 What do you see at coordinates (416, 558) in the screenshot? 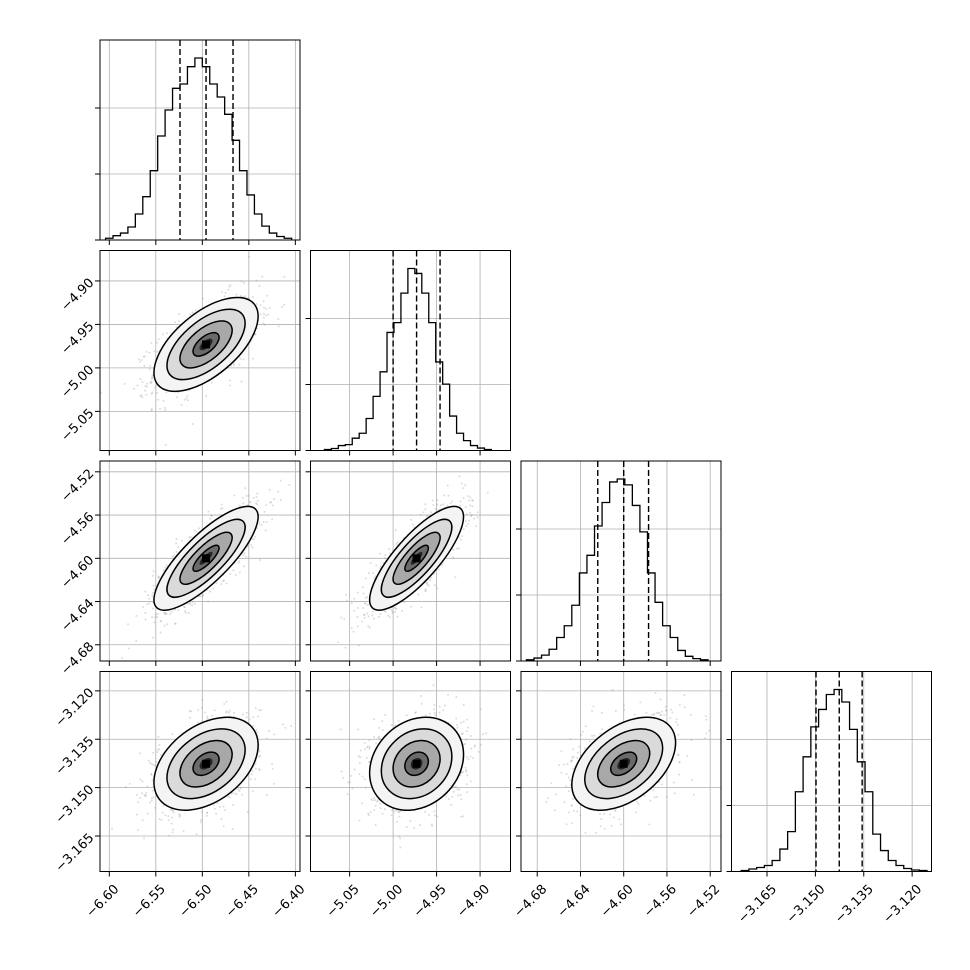
I see `peak-marker` at bounding box center [416, 558].